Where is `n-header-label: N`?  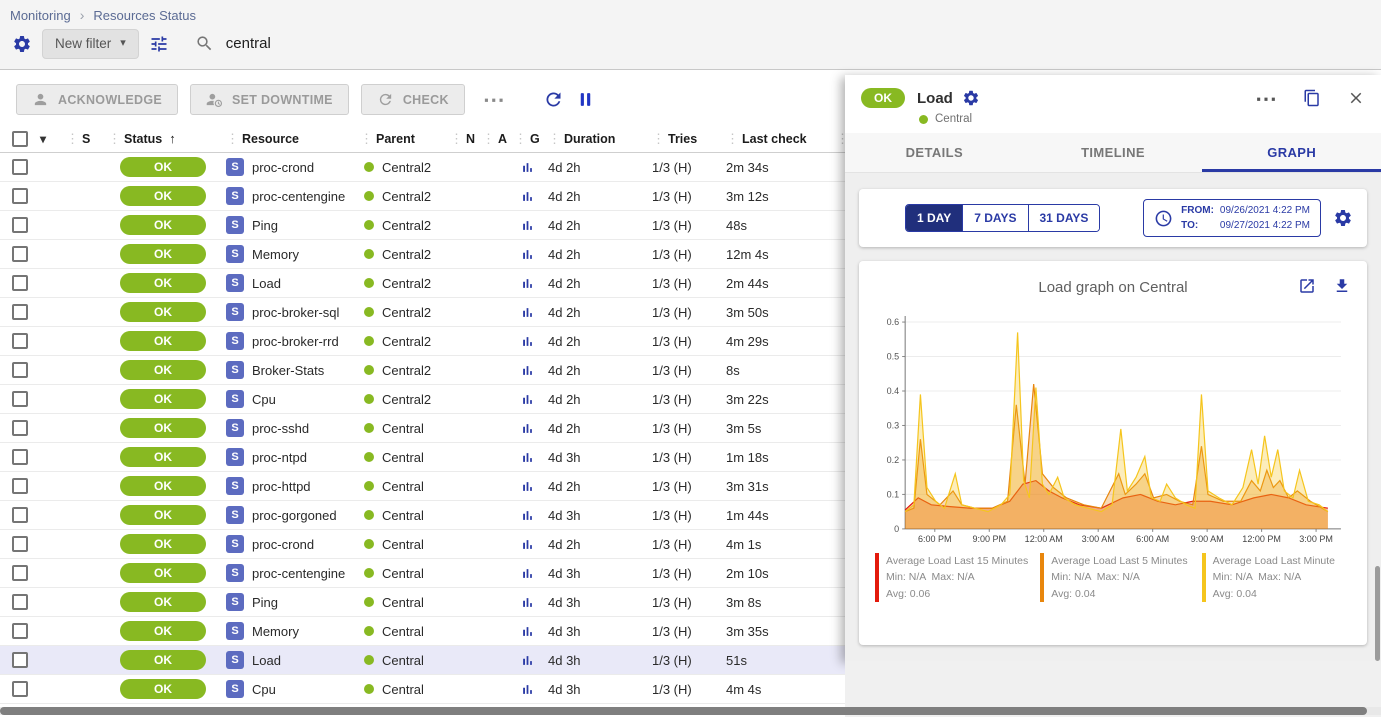 n-header-label: N is located at coordinates (471, 138).